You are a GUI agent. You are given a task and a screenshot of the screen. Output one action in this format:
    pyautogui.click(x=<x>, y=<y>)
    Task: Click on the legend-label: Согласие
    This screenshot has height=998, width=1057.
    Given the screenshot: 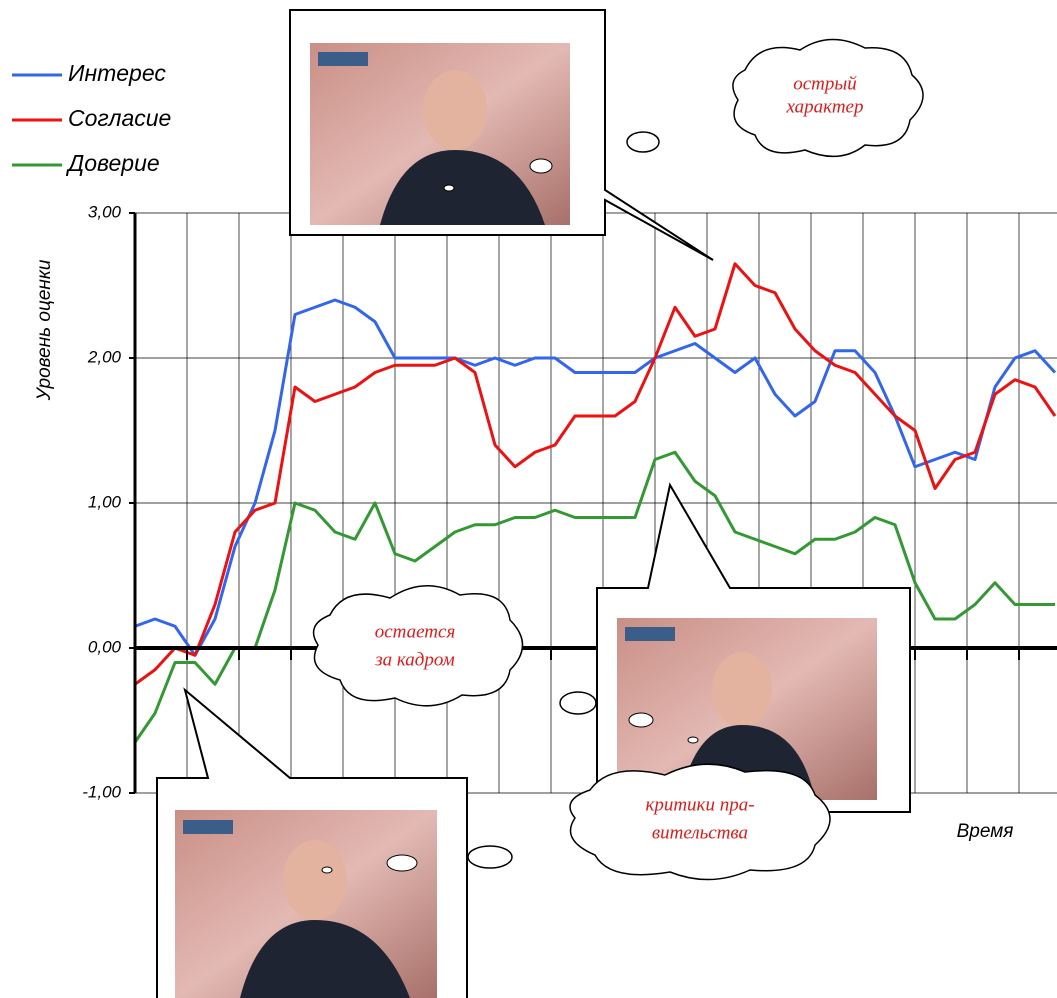 What is the action you would take?
    pyautogui.click(x=119, y=118)
    